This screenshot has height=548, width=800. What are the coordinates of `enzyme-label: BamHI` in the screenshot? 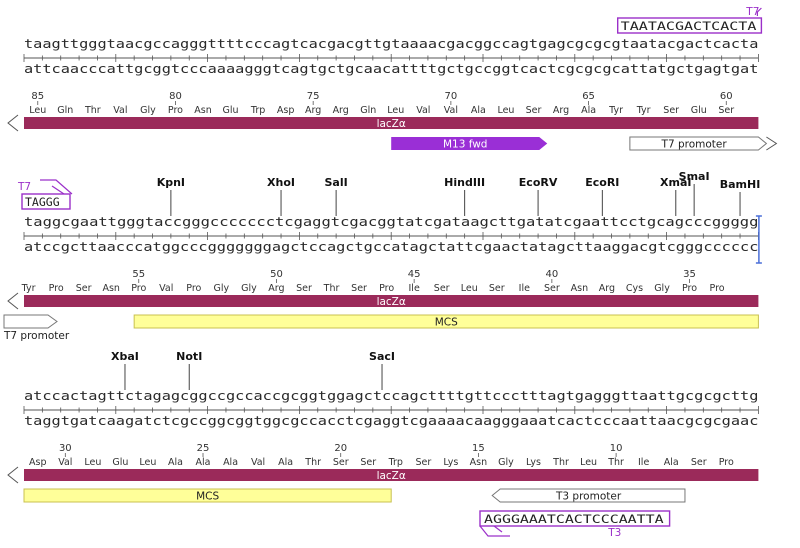 It's located at (740, 184).